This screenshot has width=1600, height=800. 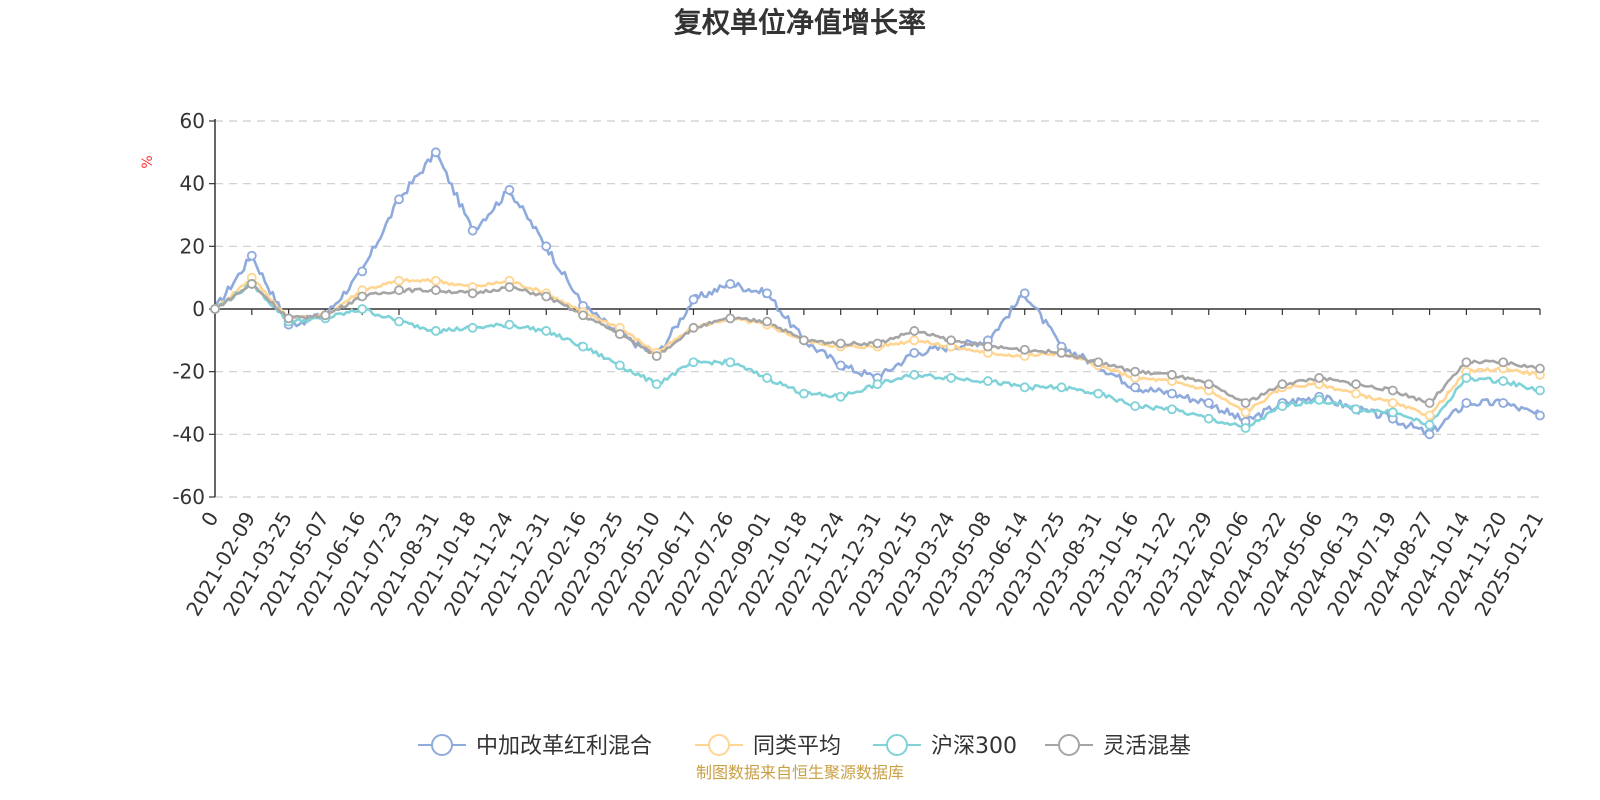 What do you see at coordinates (1147, 746) in the screenshot?
I see `legend-label: 灵活混基` at bounding box center [1147, 746].